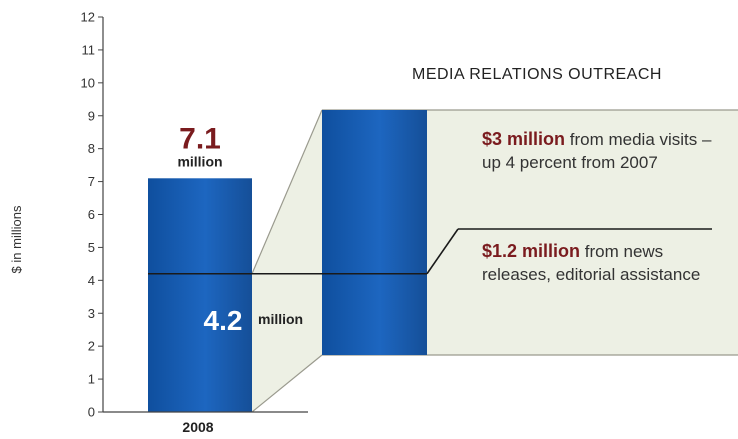  Describe the element at coordinates (91, 214) in the screenshot. I see `y-tick-label: 6` at that location.